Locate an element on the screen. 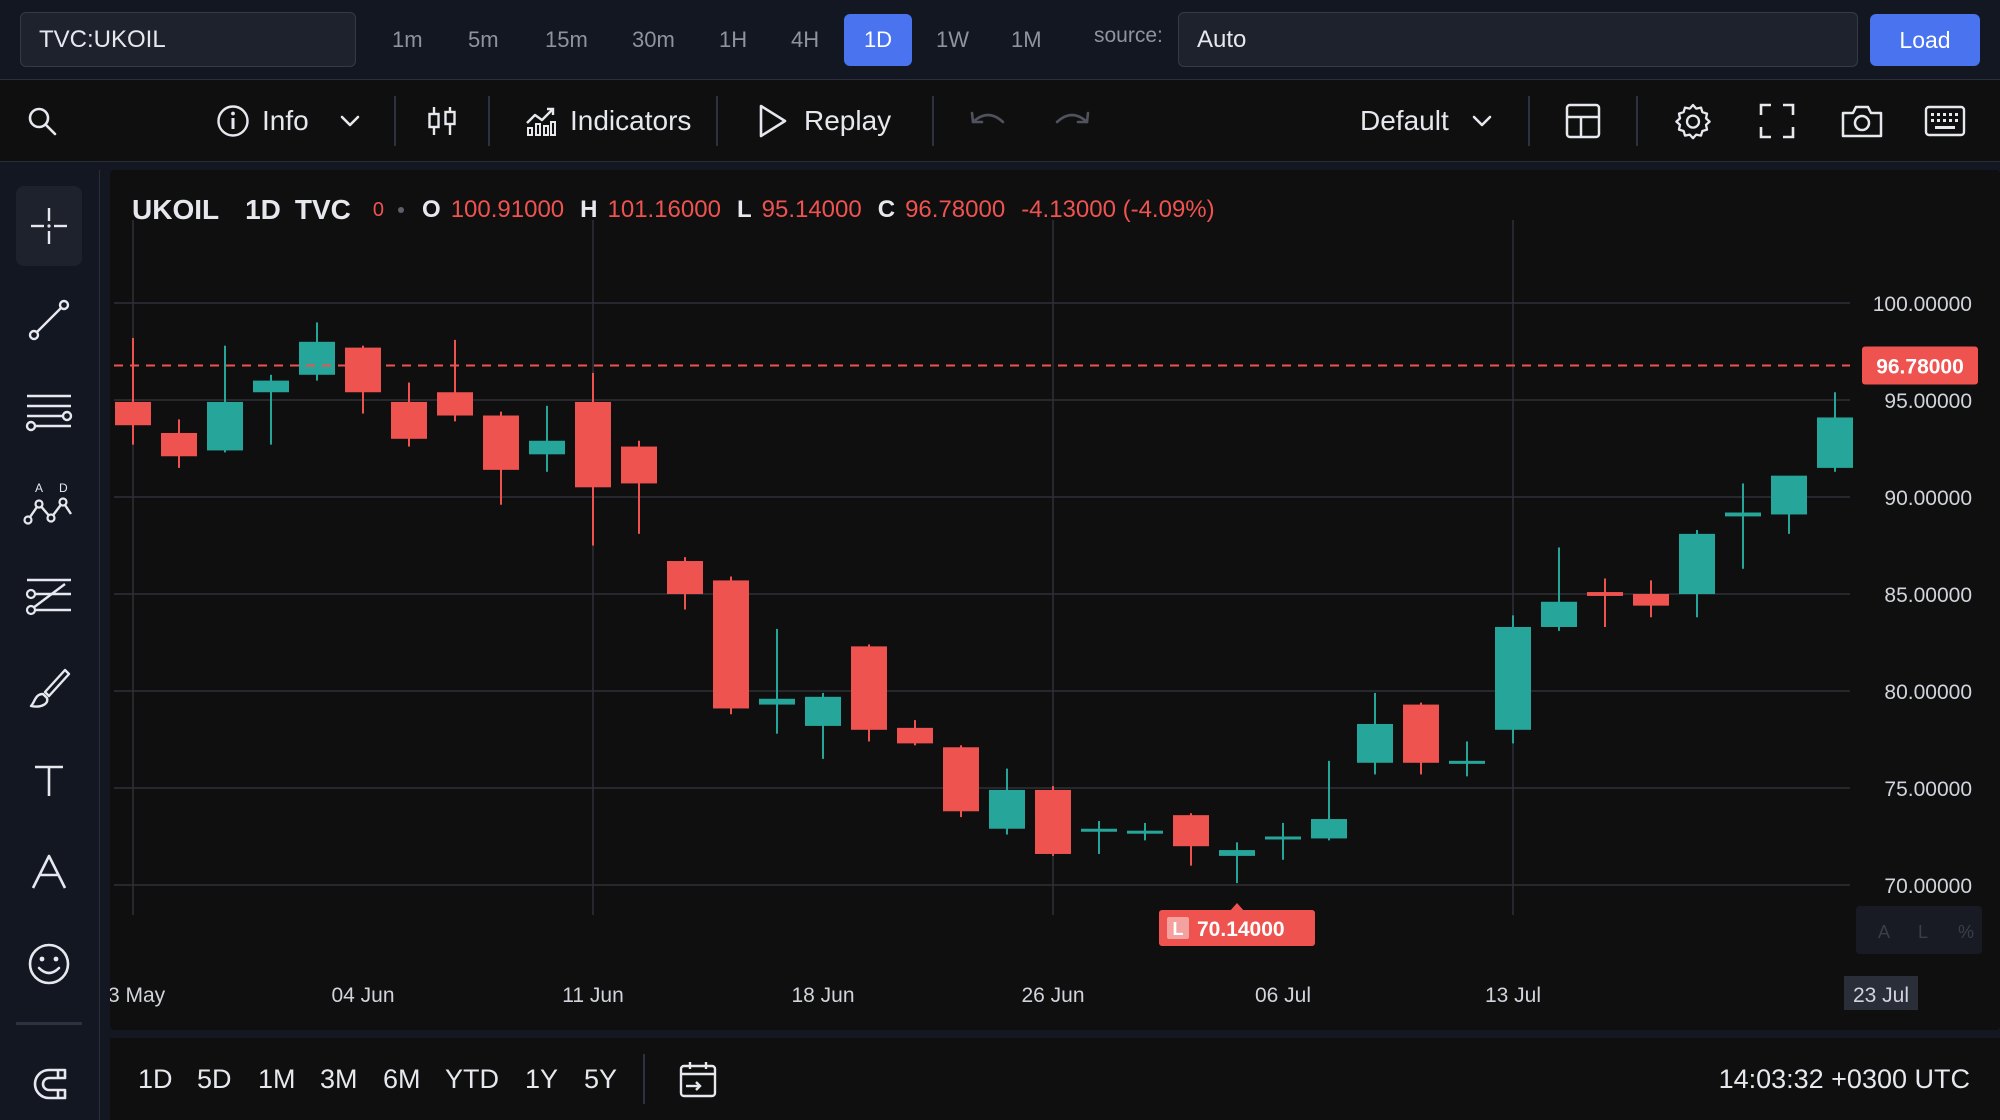 This screenshot has height=1120, width=2000. range-6m-button: 6M is located at coordinates (402, 1078).